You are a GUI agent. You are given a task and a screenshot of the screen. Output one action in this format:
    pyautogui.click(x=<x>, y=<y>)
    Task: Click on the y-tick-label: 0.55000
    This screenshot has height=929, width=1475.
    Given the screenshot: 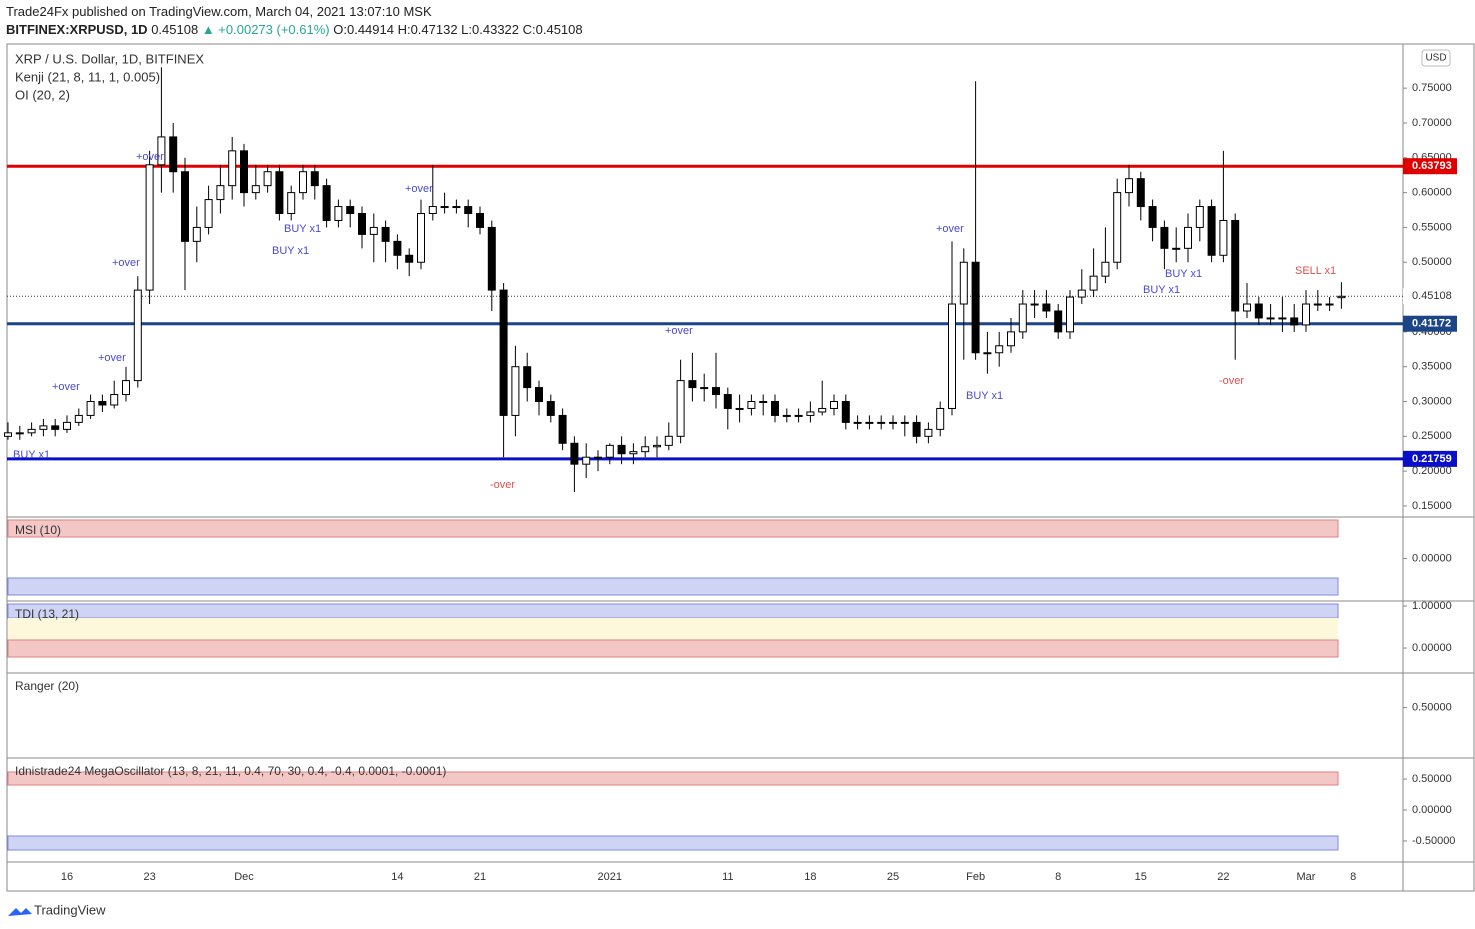 What is the action you would take?
    pyautogui.click(x=1432, y=227)
    